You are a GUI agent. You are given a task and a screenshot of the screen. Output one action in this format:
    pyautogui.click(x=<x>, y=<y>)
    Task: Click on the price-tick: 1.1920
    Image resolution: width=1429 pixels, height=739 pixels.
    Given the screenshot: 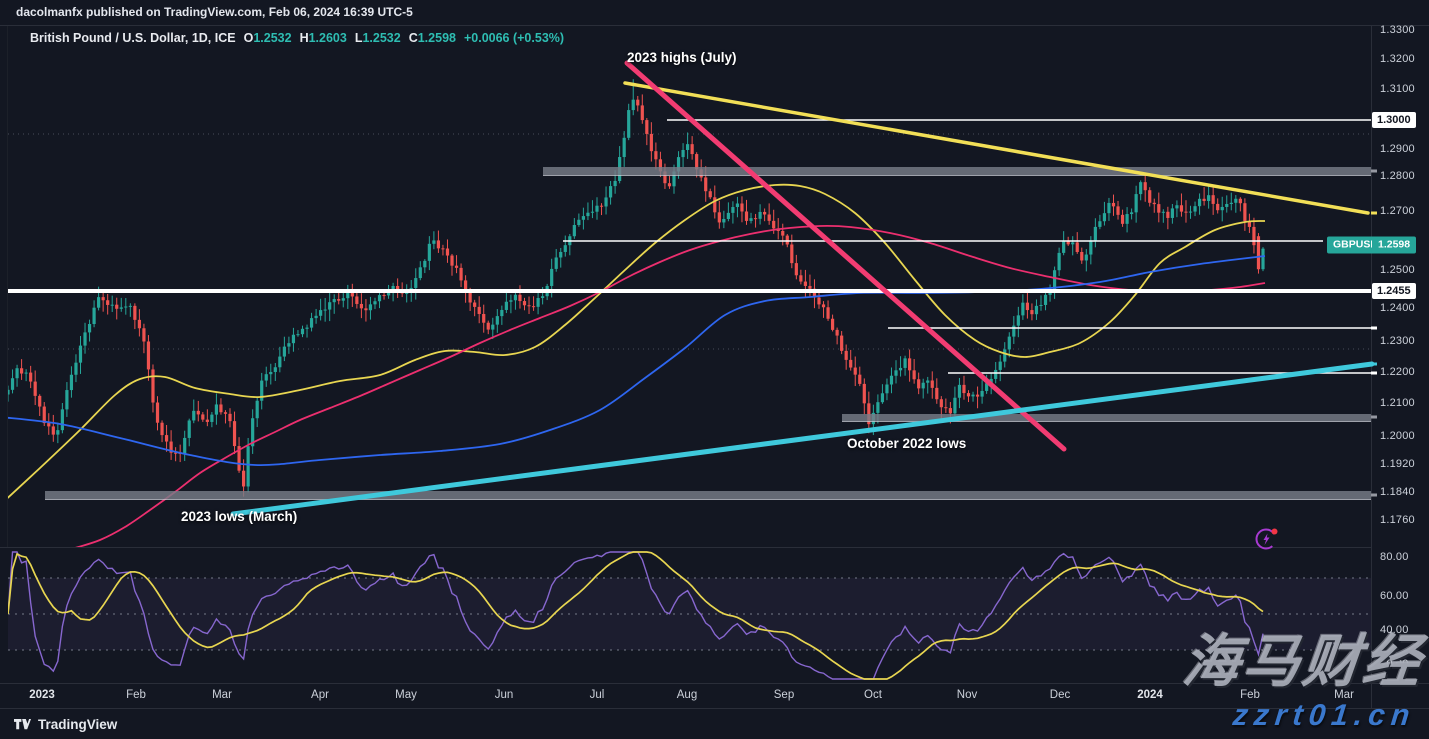 What is the action you would take?
    pyautogui.click(x=1397, y=464)
    